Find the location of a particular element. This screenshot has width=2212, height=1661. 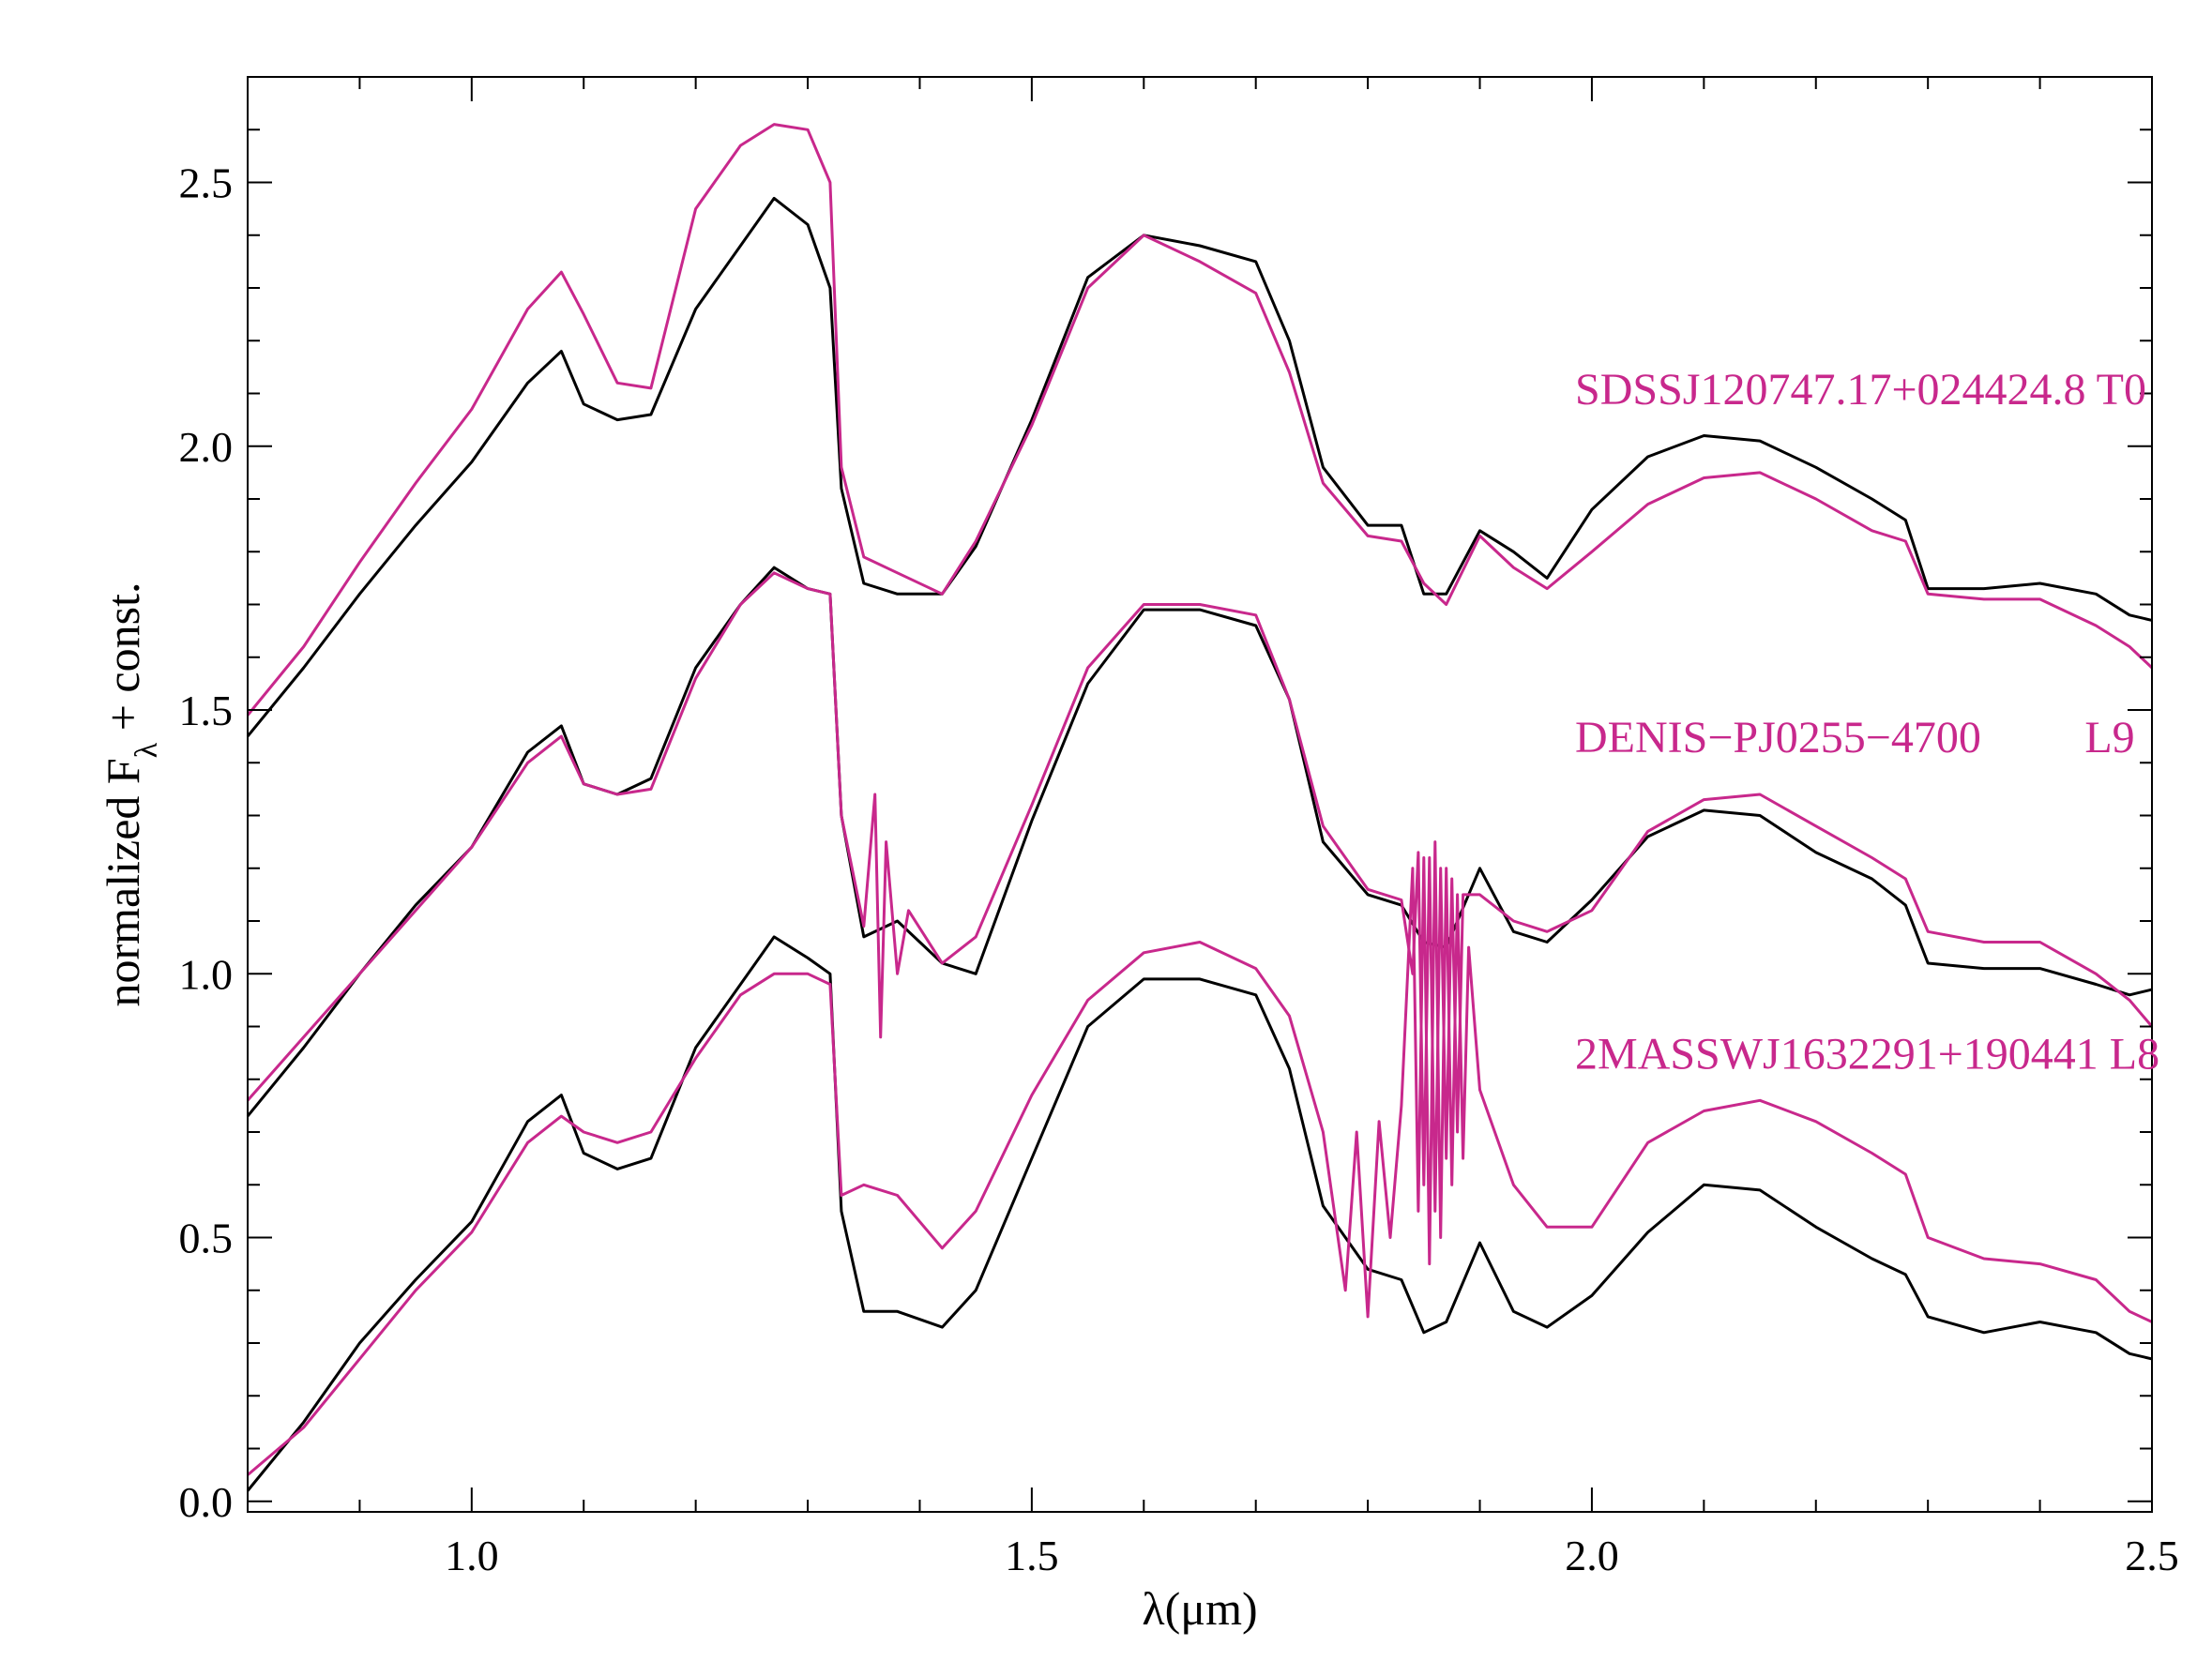

y-axis-label-subscript: λ is located at coordinates (146, 750).